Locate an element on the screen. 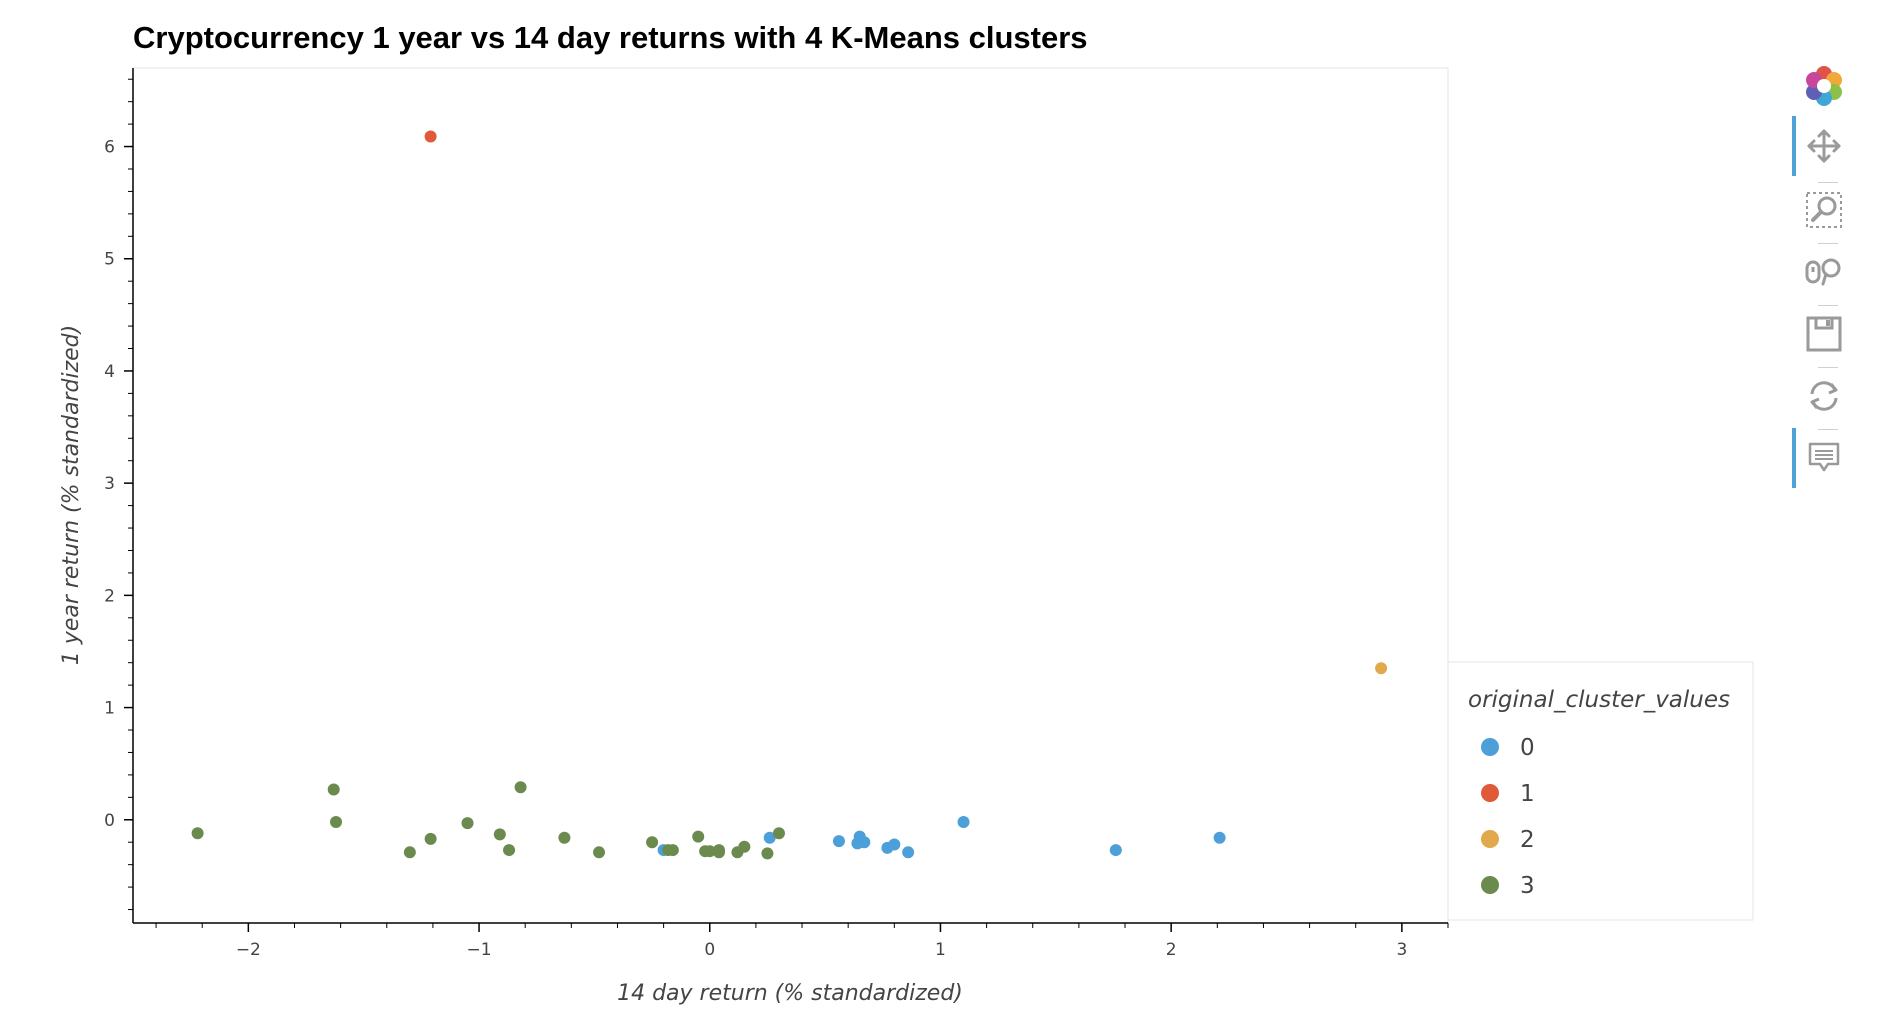  x-tick-label: 0 is located at coordinates (709, 950).